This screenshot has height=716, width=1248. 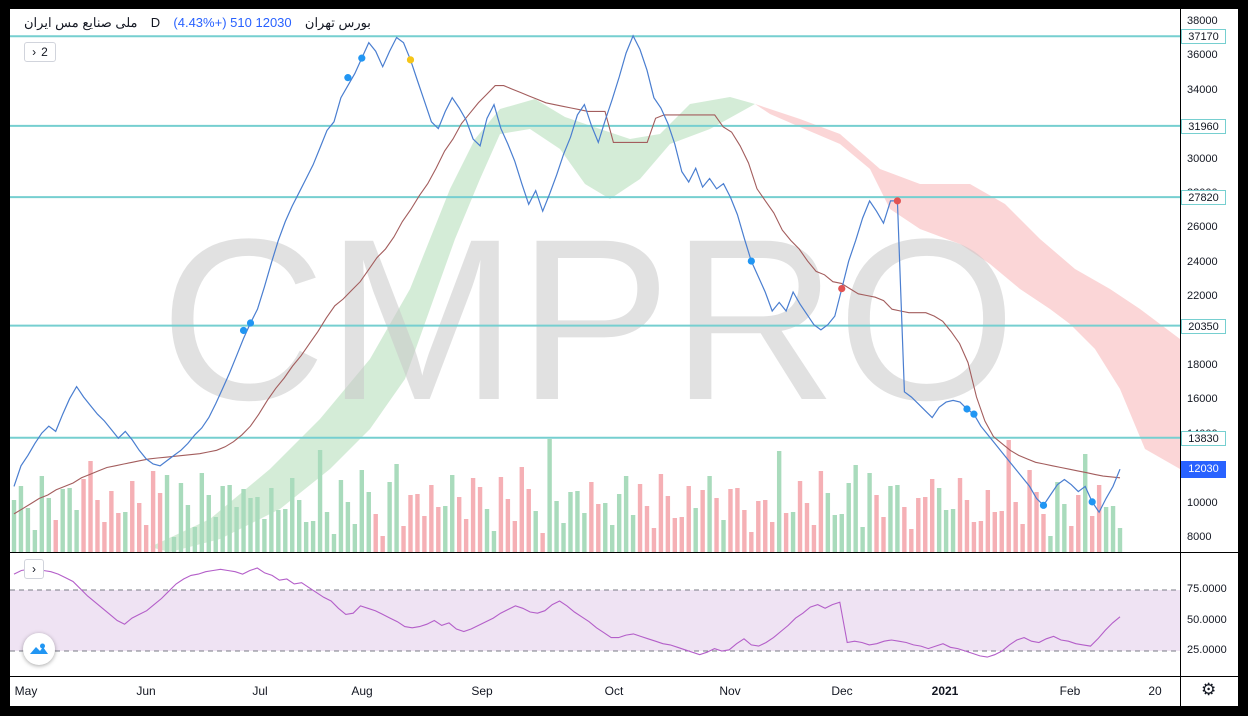 What do you see at coordinates (1203, 469) in the screenshot?
I see `last-price-tag: 12030` at bounding box center [1203, 469].